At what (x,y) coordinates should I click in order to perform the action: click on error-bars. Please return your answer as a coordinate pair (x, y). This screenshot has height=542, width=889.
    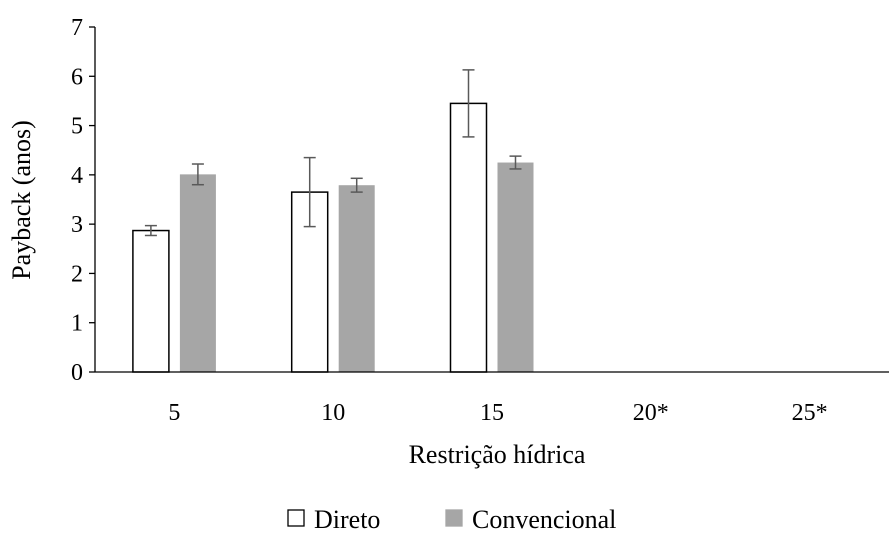
    Looking at the image, I should click on (333, 153).